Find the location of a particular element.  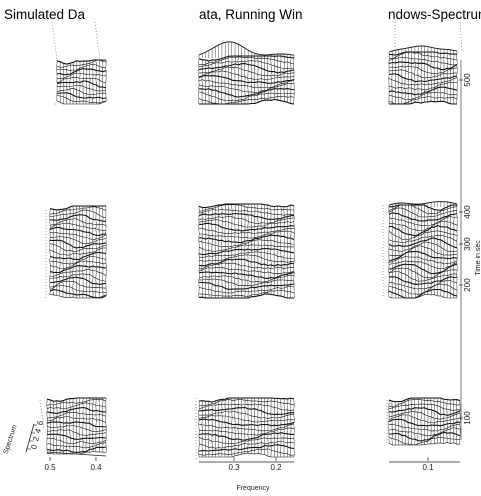

z-axis-label: Spectrum is located at coordinates (11, 439).